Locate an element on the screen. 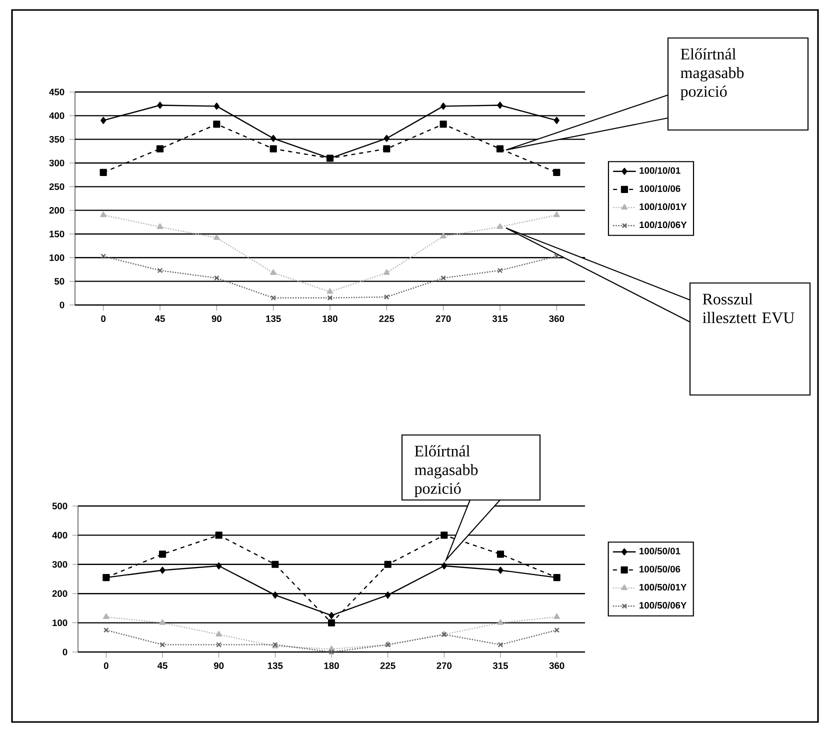  legend-label: 100/10/06Y is located at coordinates (663, 224).